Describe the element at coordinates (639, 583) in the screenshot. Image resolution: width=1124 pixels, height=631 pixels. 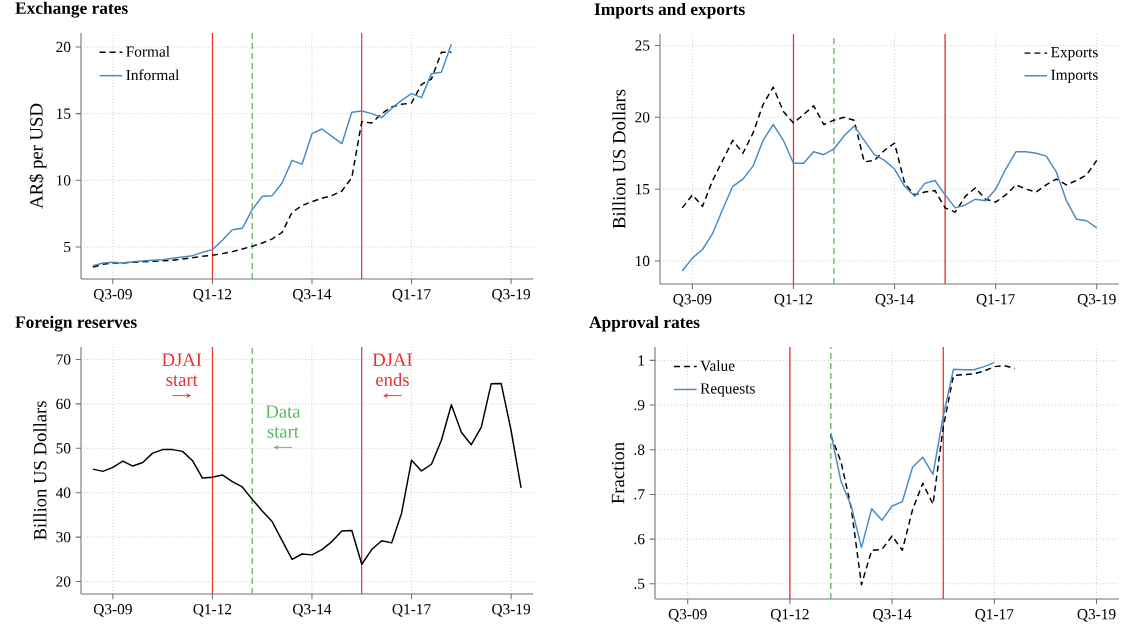
I see `y-tick-label: .5` at that location.